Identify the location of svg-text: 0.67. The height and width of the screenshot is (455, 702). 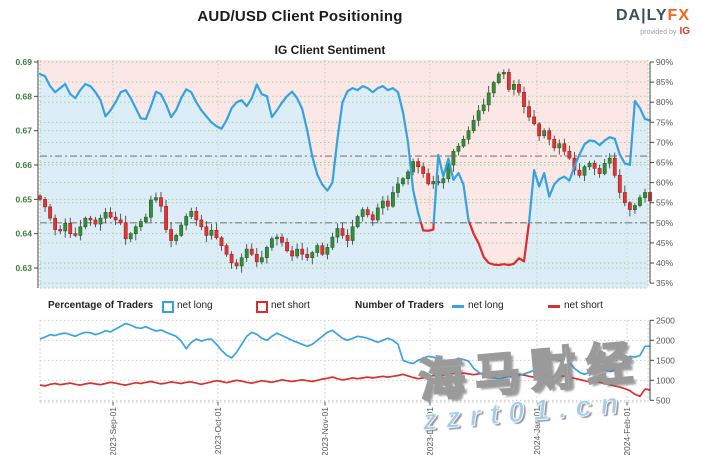
(23, 131).